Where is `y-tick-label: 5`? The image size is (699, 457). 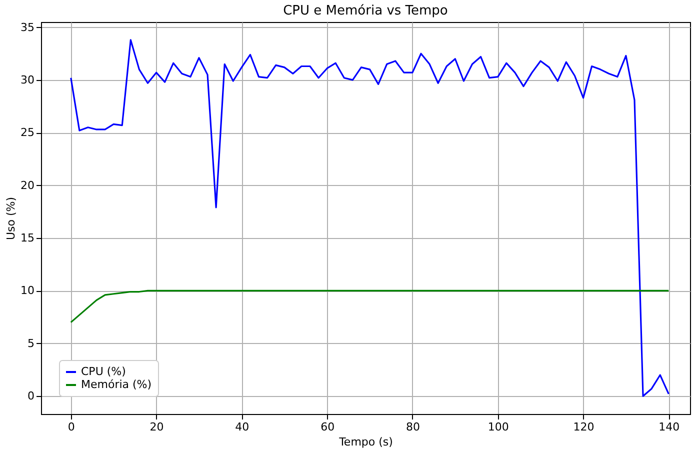 y-tick-label: 5 is located at coordinates (31, 343).